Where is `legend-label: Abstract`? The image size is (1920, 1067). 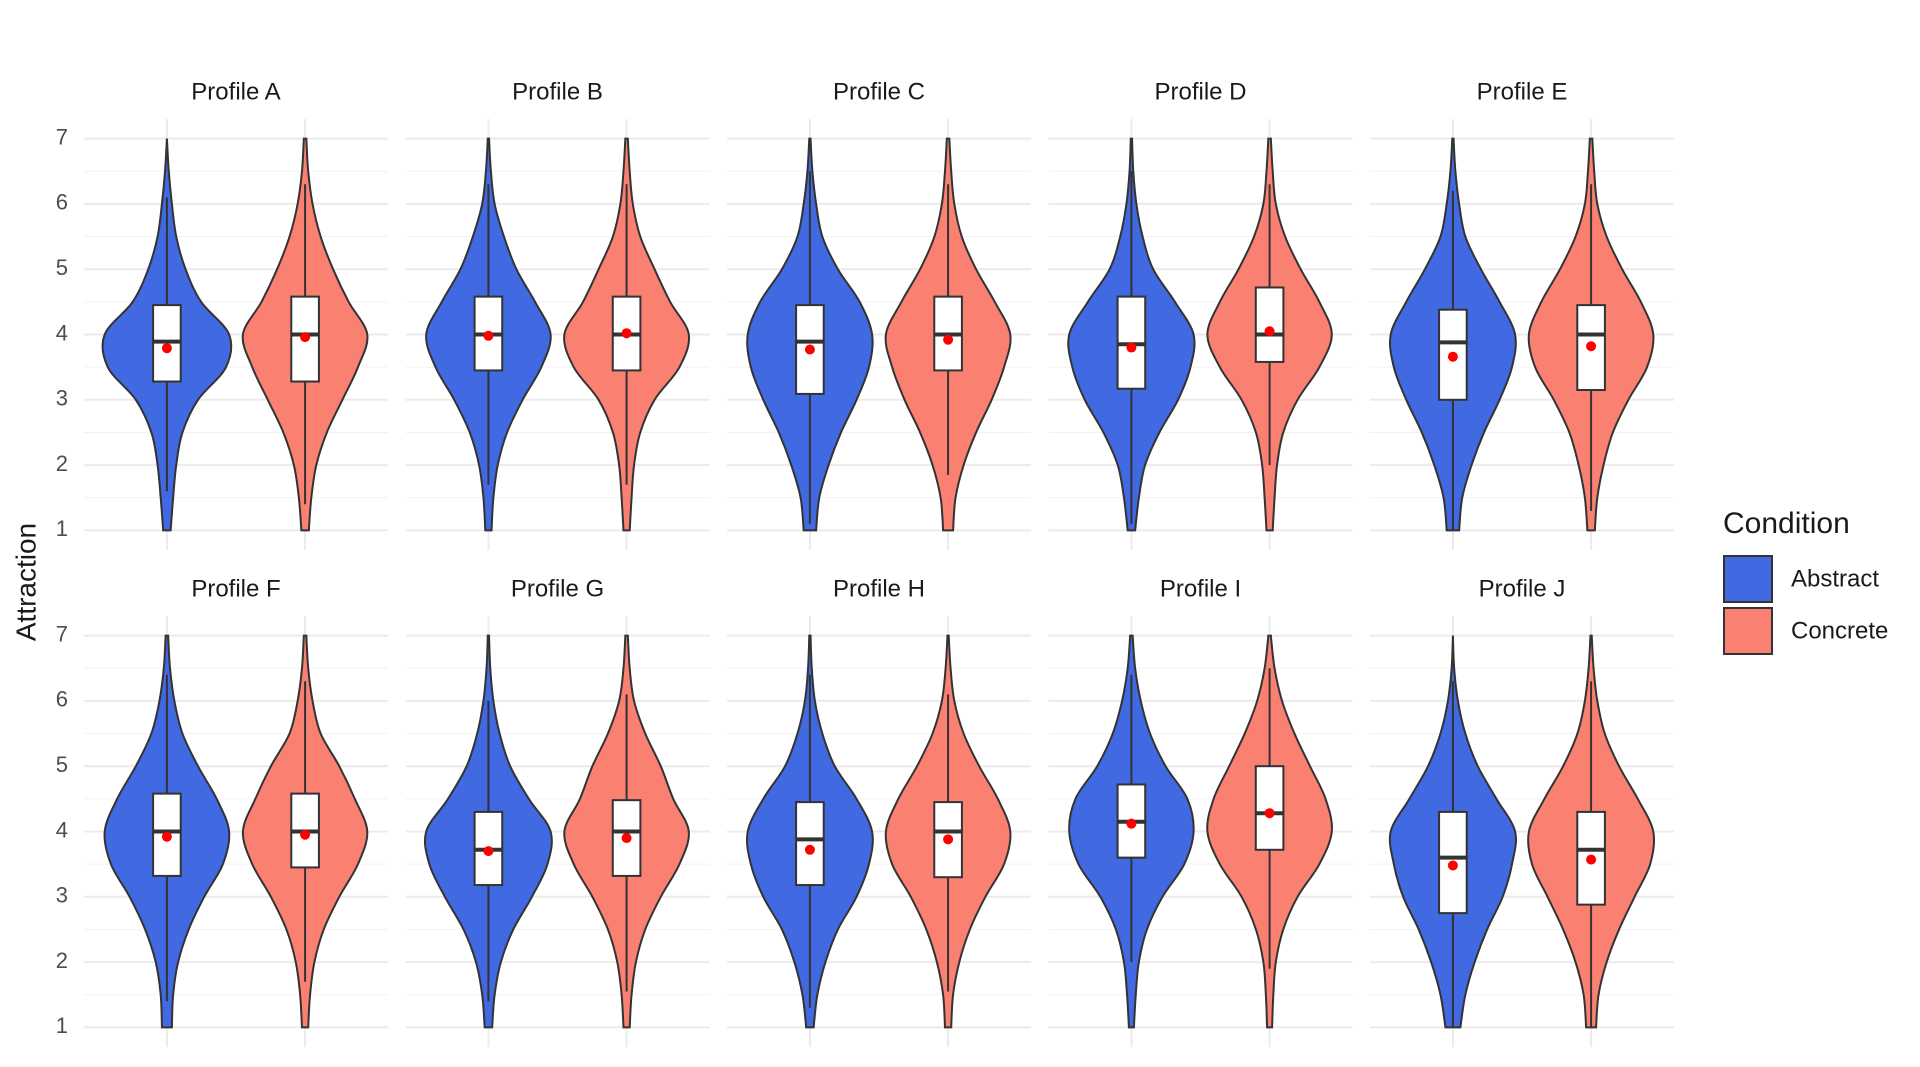 legend-label: Abstract is located at coordinates (1835, 578).